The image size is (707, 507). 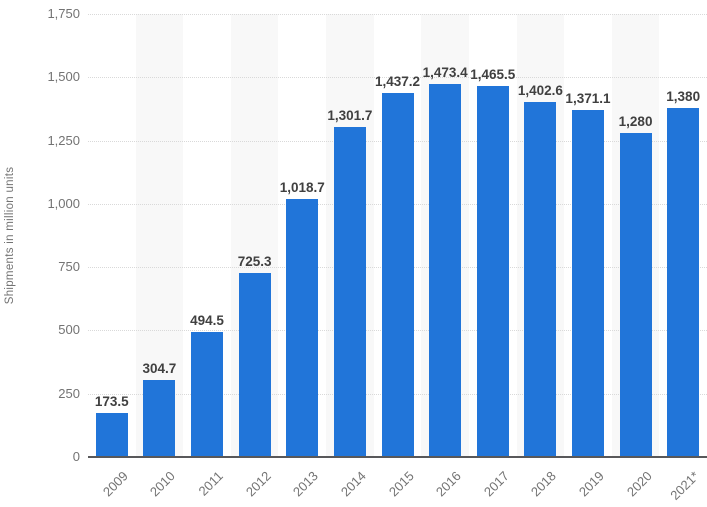 I want to click on y-tick-label: 750, so click(x=69, y=267).